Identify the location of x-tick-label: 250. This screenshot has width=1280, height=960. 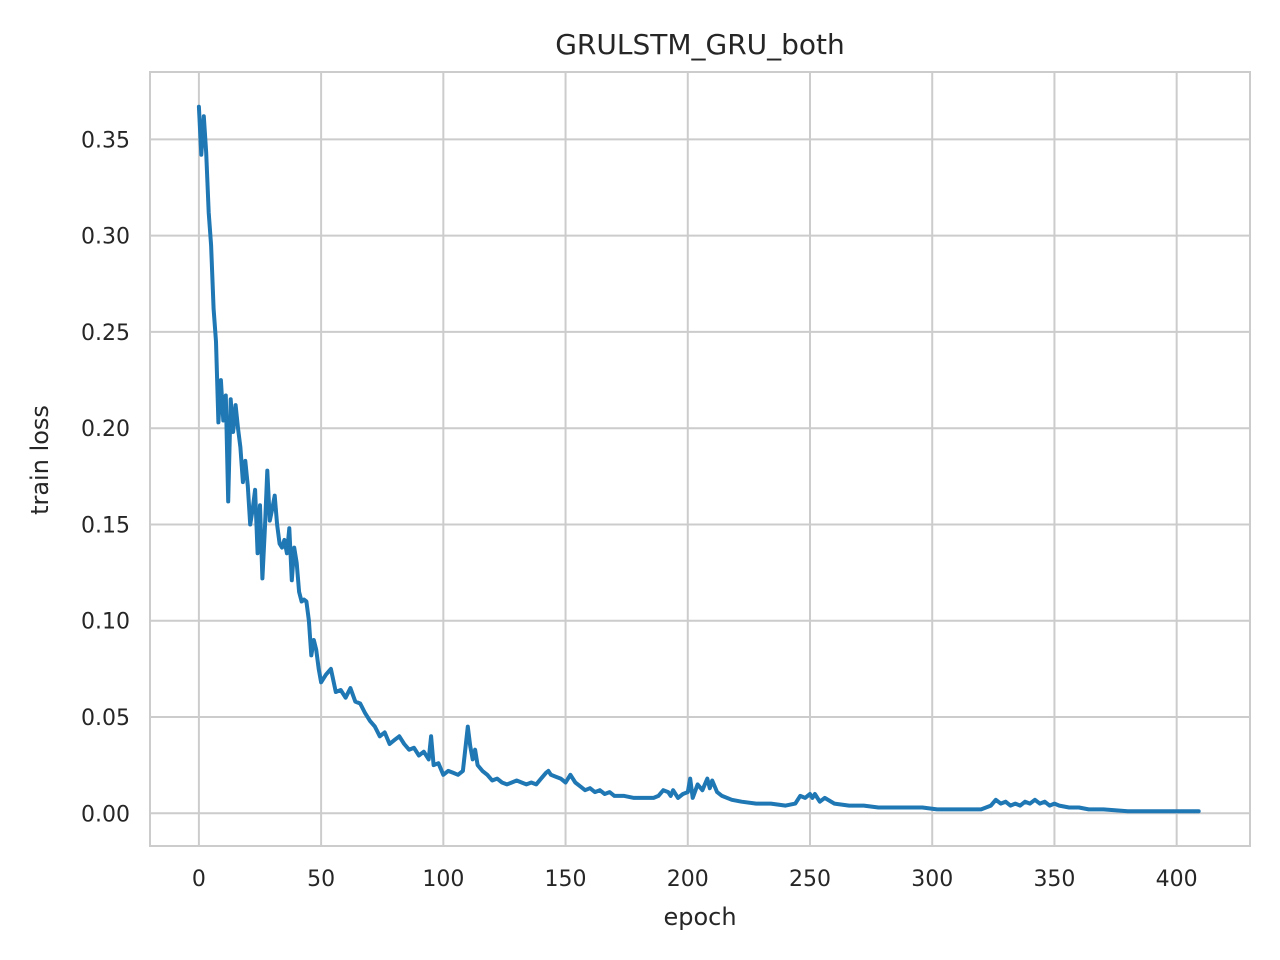
(810, 879).